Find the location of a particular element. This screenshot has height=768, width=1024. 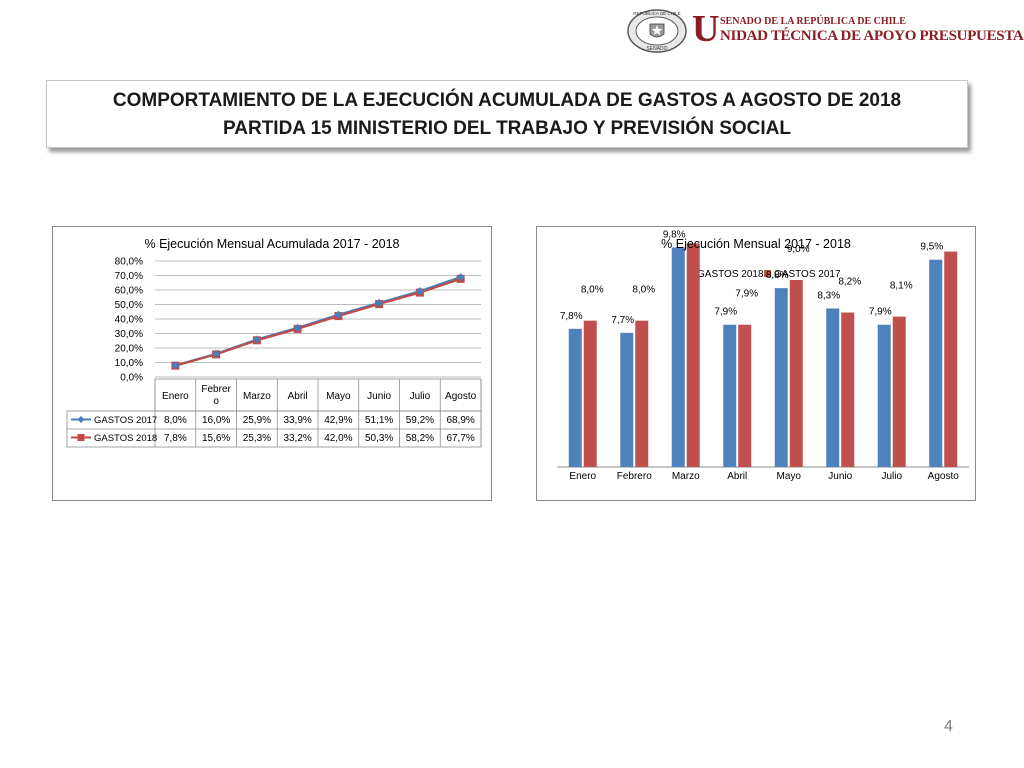

y-tick-label: 10,0% is located at coordinates (129, 363).